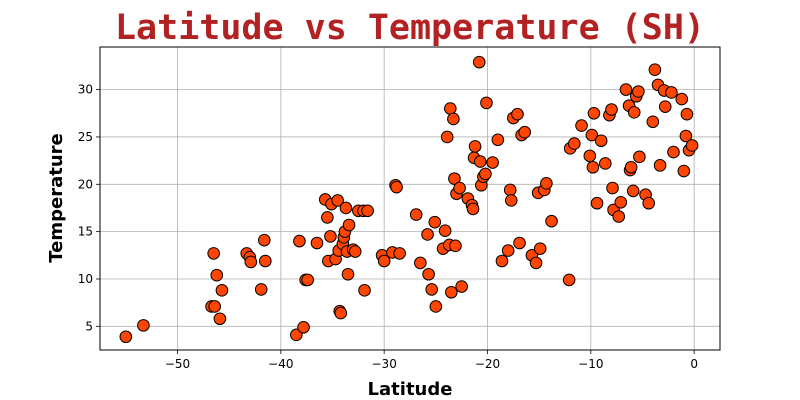 The image size is (800, 400). I want to click on x-tick-label: −50, so click(177, 364).